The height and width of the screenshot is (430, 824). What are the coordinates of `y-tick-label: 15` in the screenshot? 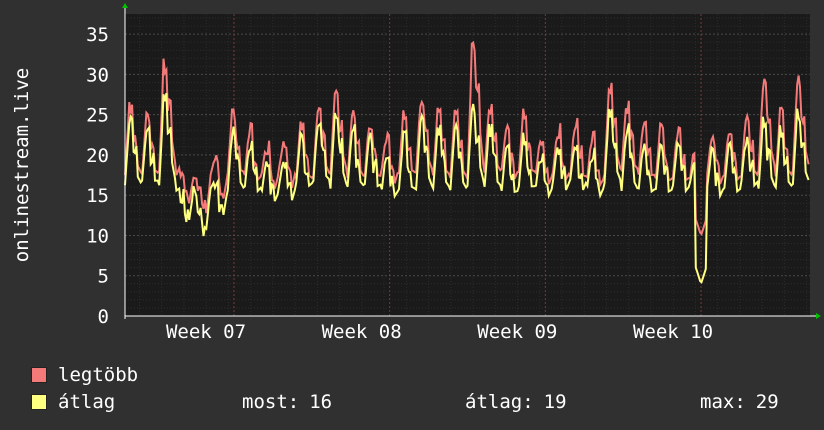 It's located at (97, 196).